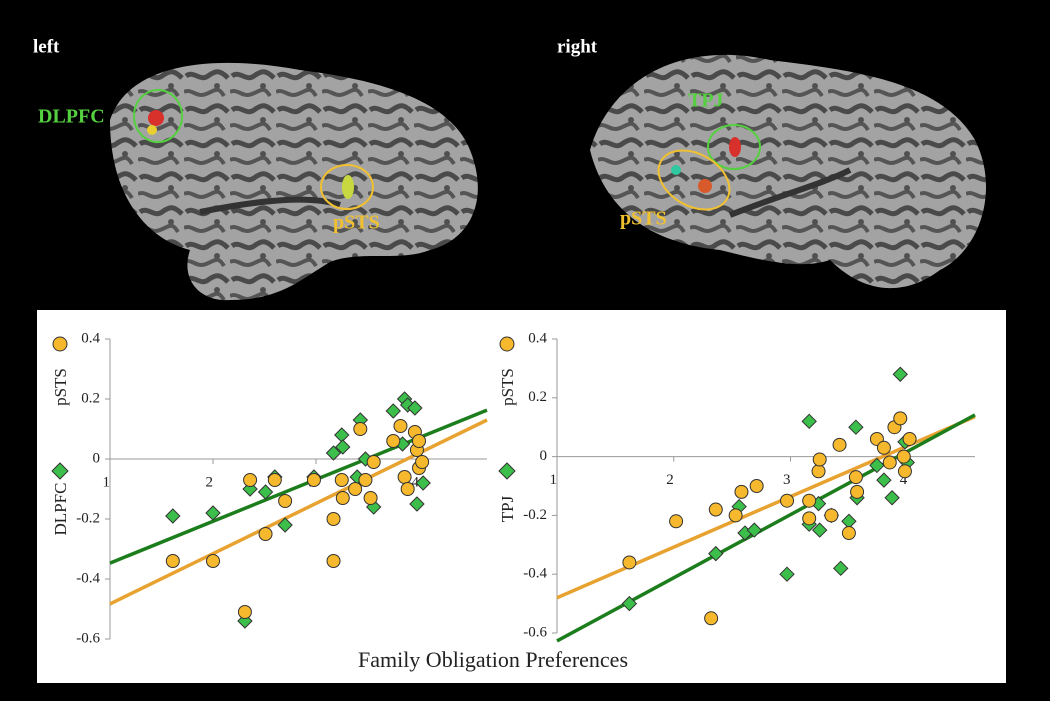 The height and width of the screenshot is (701, 1050). Describe the element at coordinates (294, 181) in the screenshot. I see `brain-left` at that location.